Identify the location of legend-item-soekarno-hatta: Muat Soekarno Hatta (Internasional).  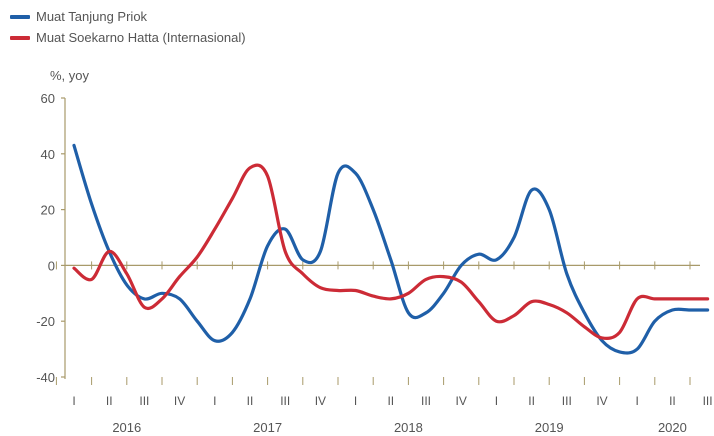
(128, 37).